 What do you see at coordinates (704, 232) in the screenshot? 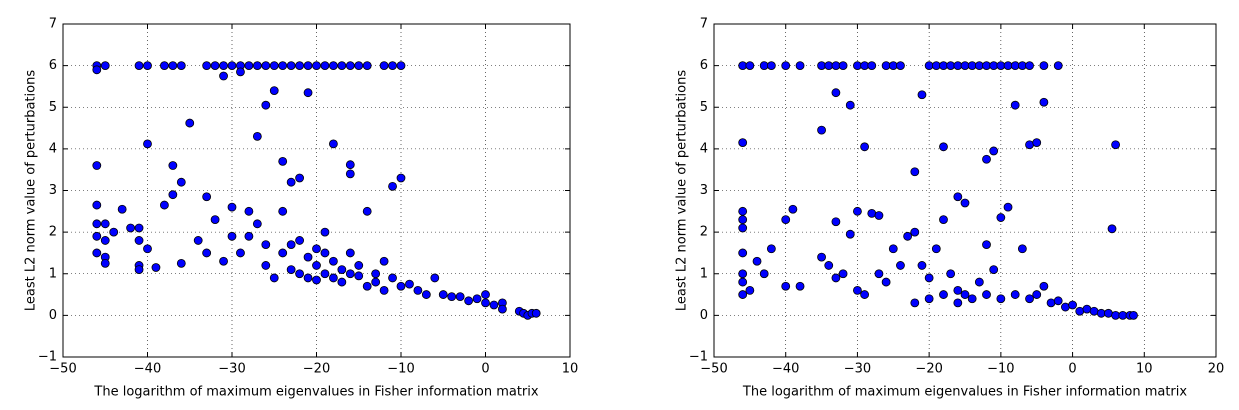
I see `y-tick-label: 2` at bounding box center [704, 232].